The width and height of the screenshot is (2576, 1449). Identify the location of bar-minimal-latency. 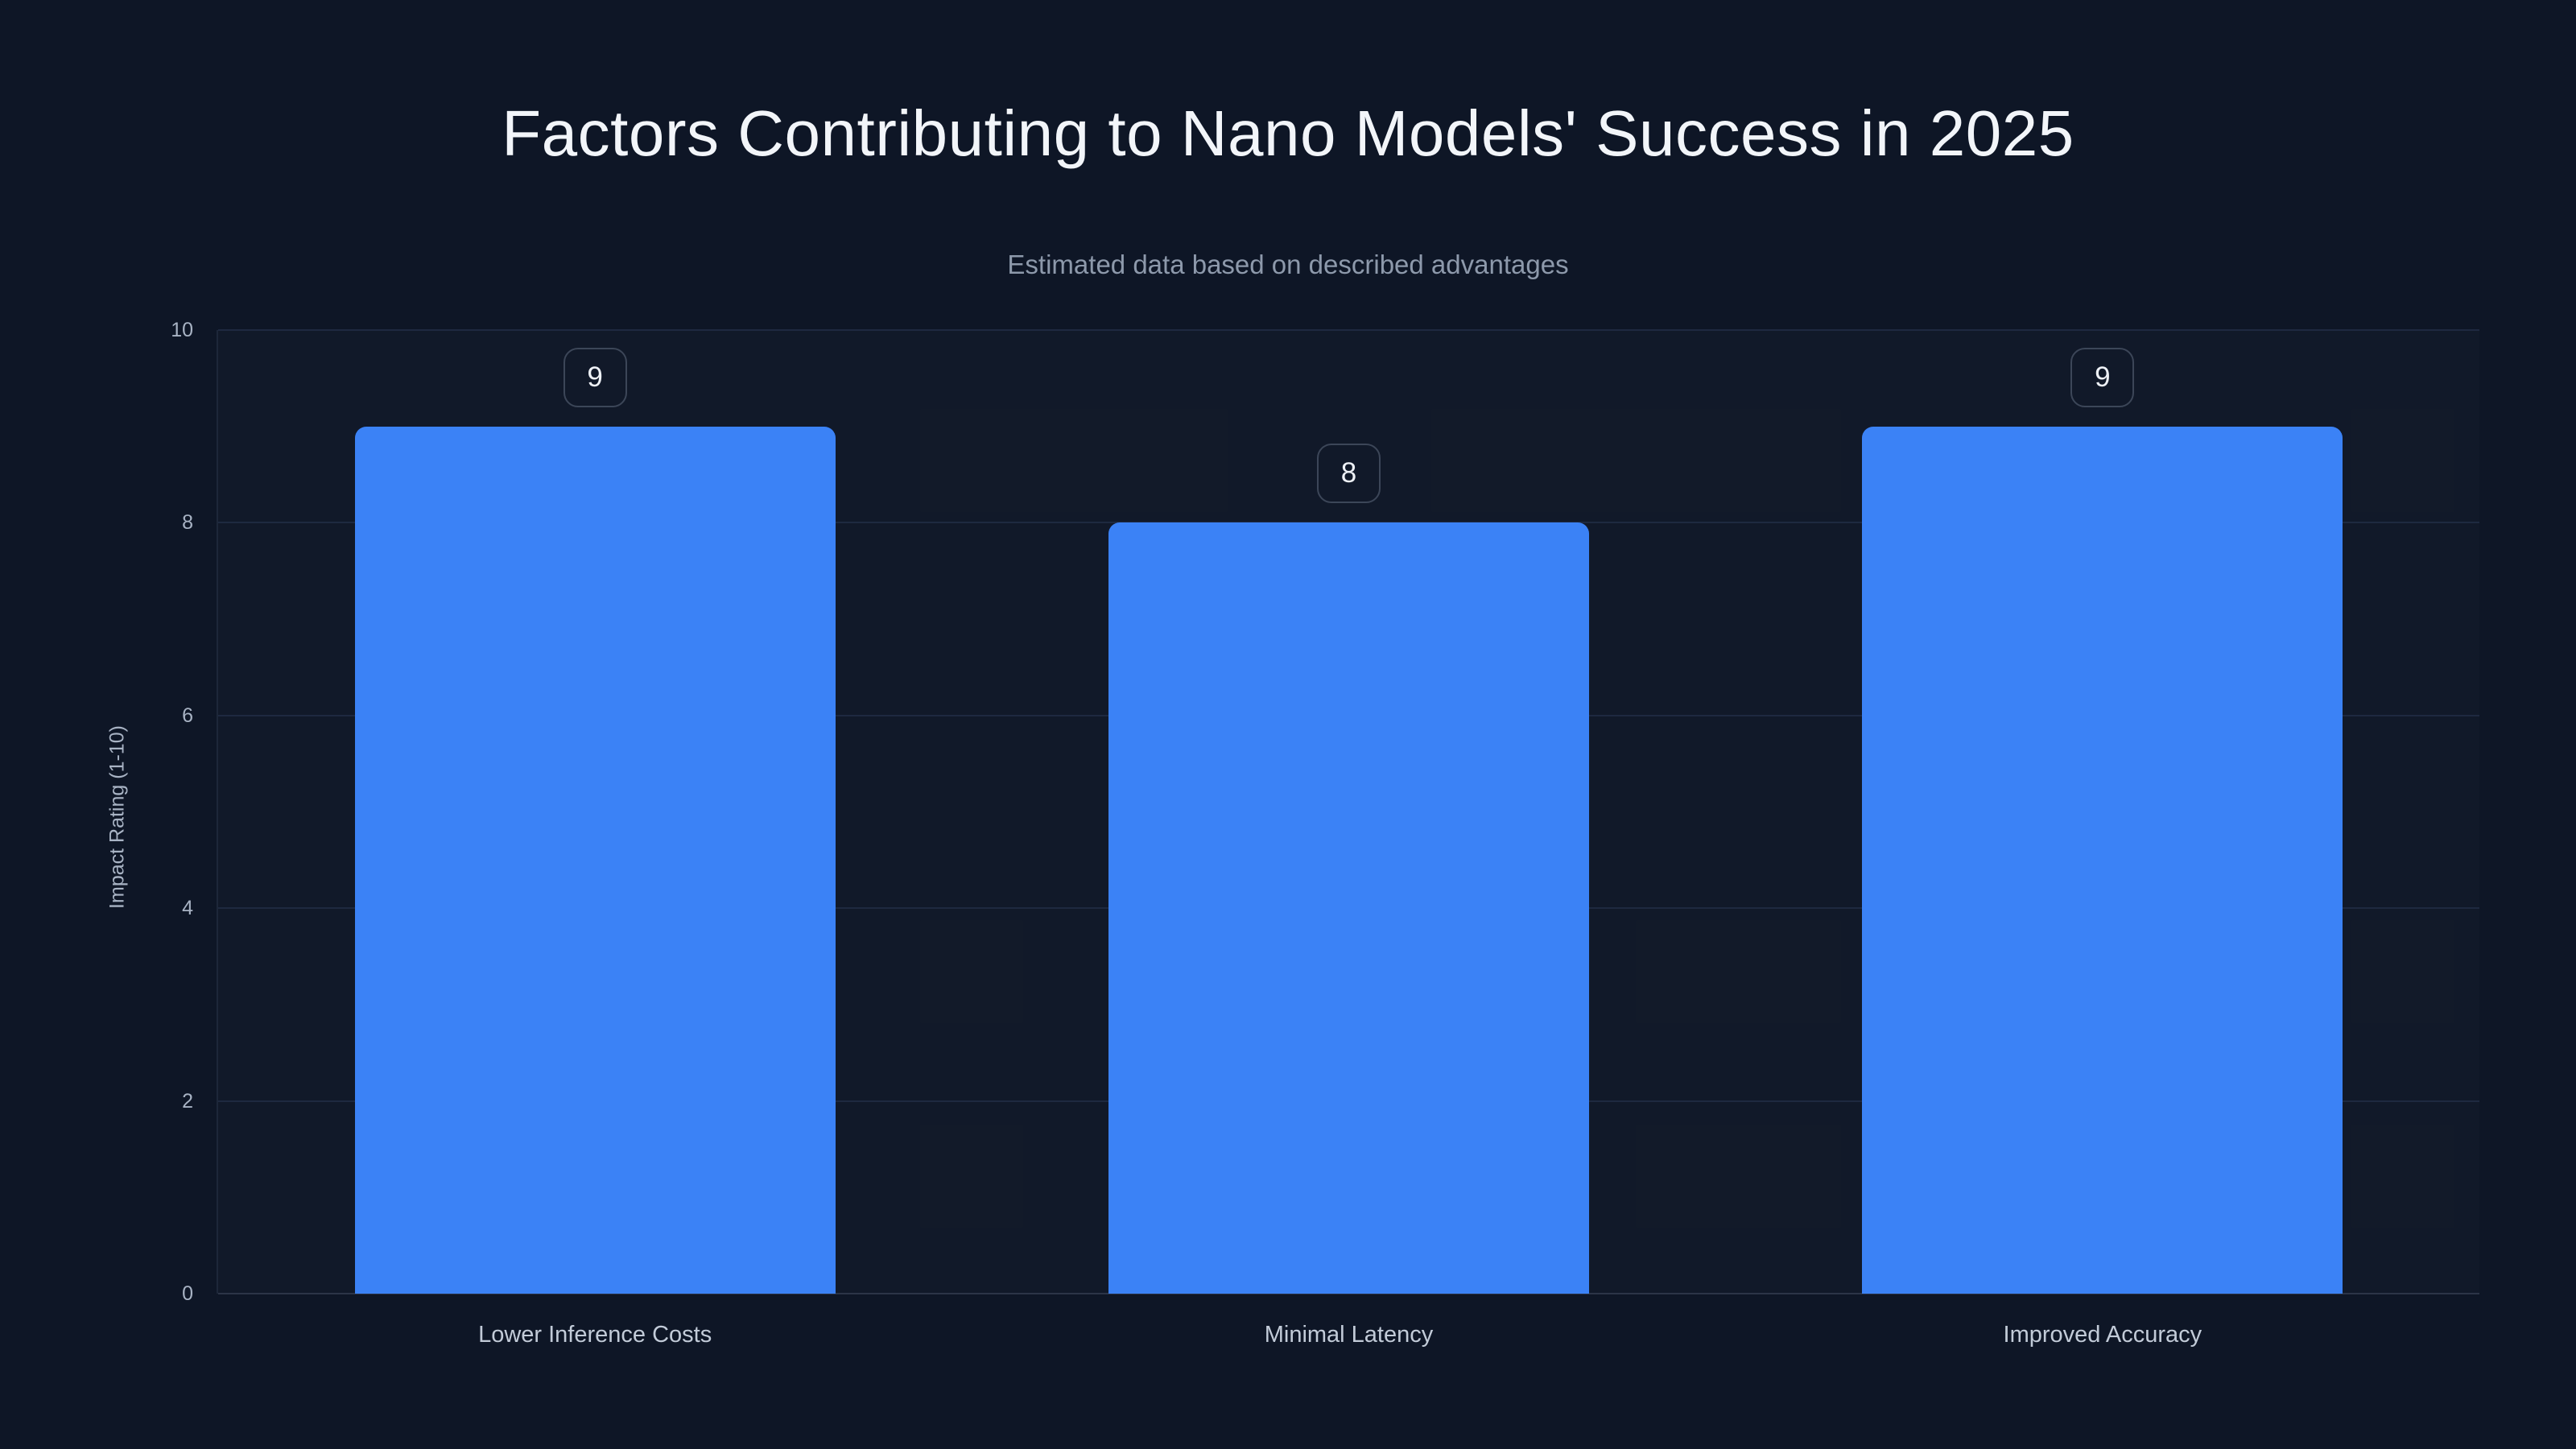
(1348, 908).